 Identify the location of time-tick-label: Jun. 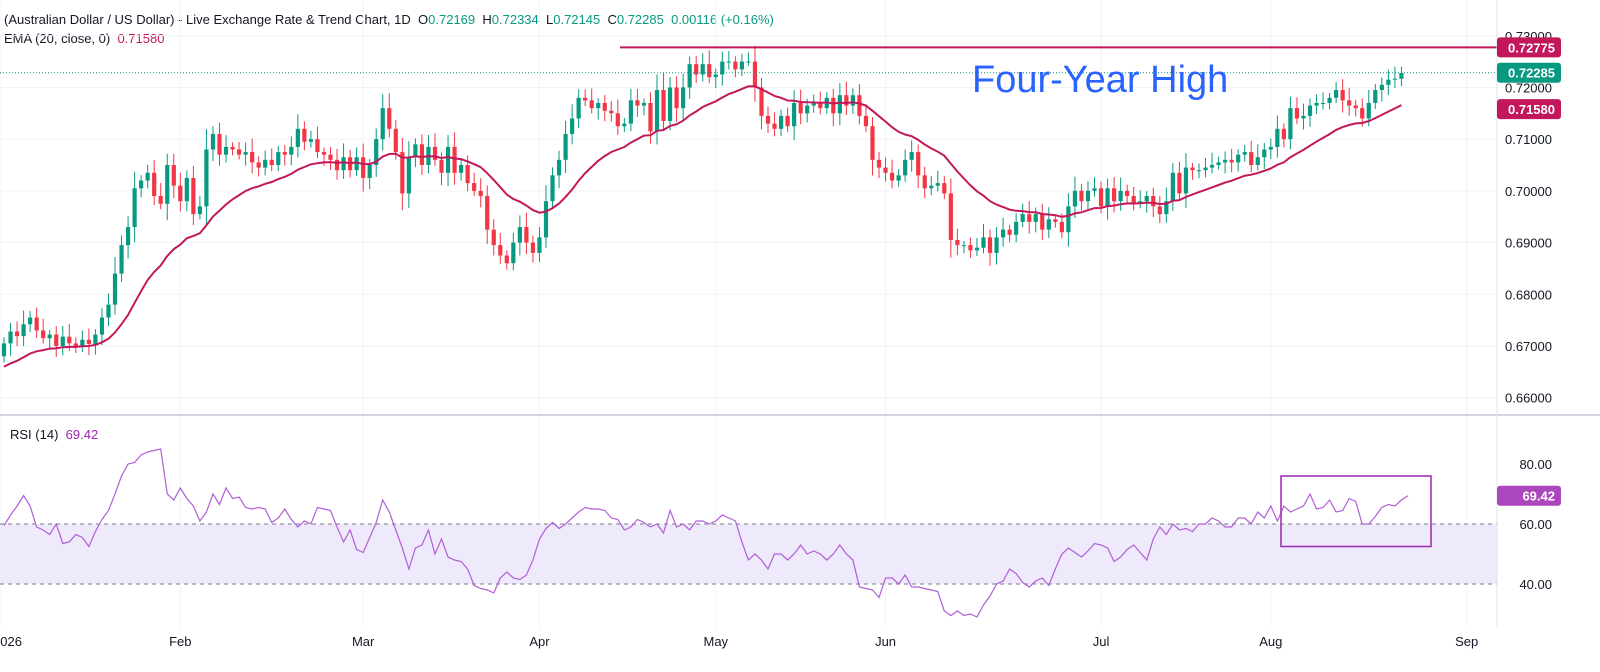
(885, 641).